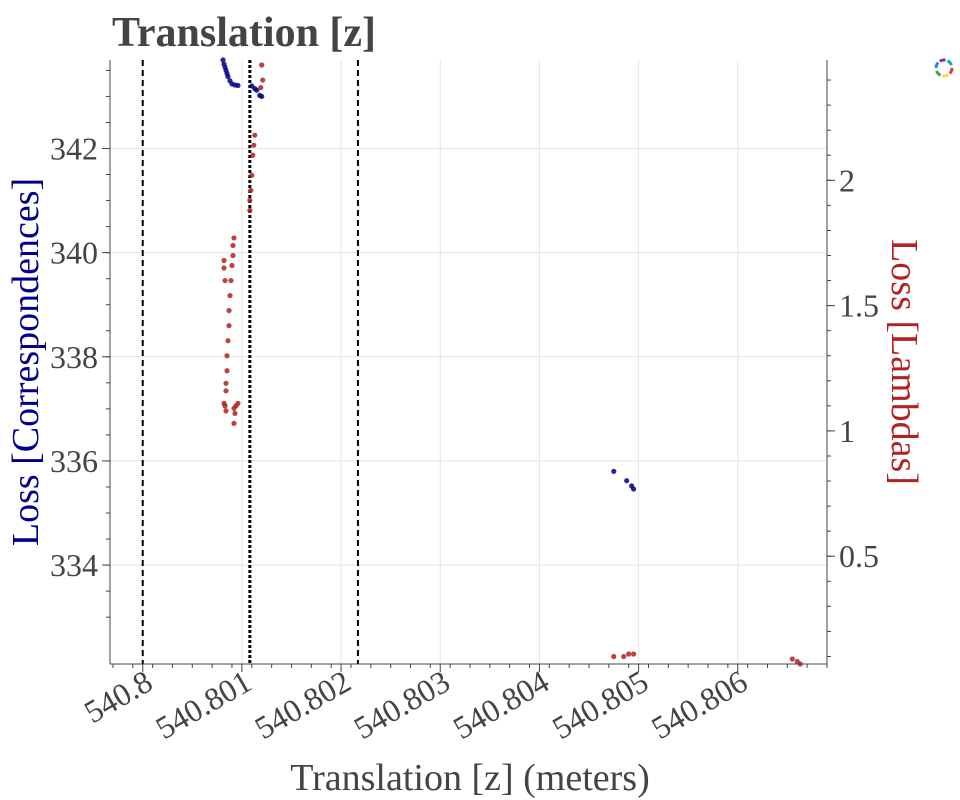 The width and height of the screenshot is (960, 800). I want to click on x-tick-label: 540.801, so click(203, 704).